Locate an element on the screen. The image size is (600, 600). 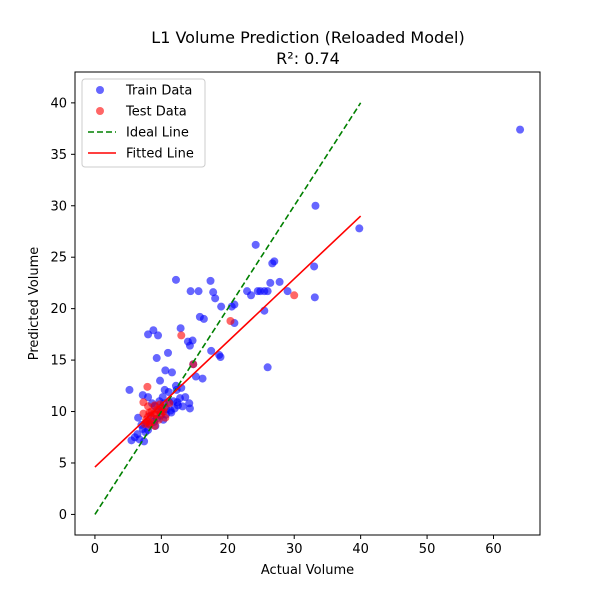
y-tick-label: 5 is located at coordinates (63, 463).